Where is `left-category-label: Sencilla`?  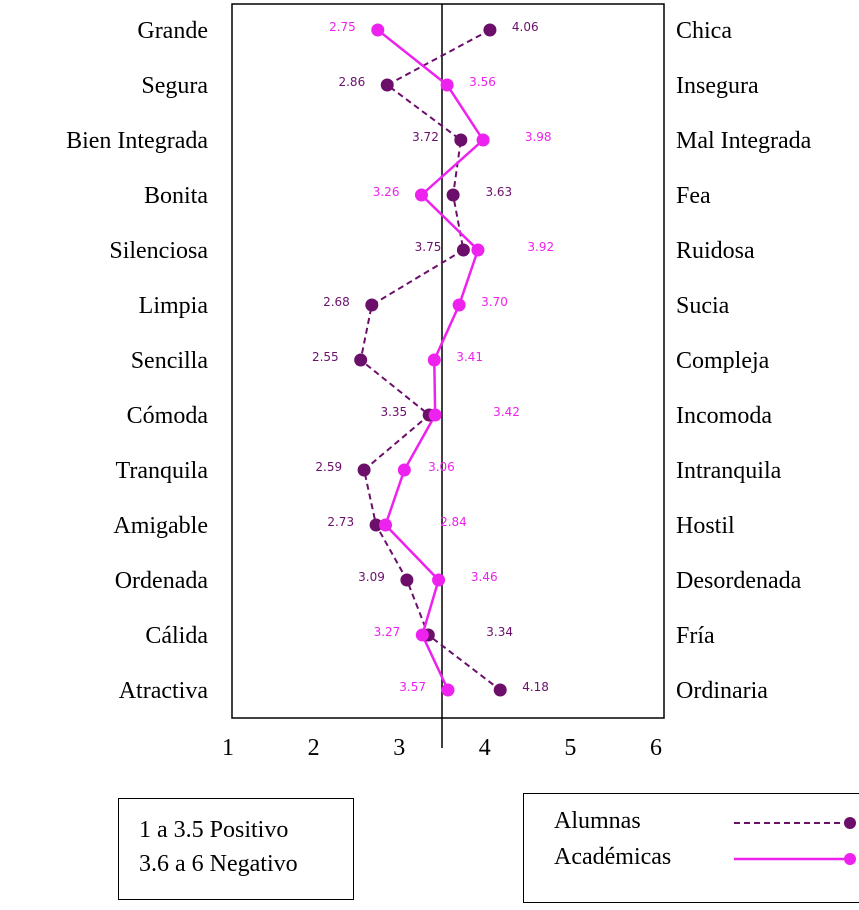
left-category-label: Sencilla is located at coordinates (170, 361).